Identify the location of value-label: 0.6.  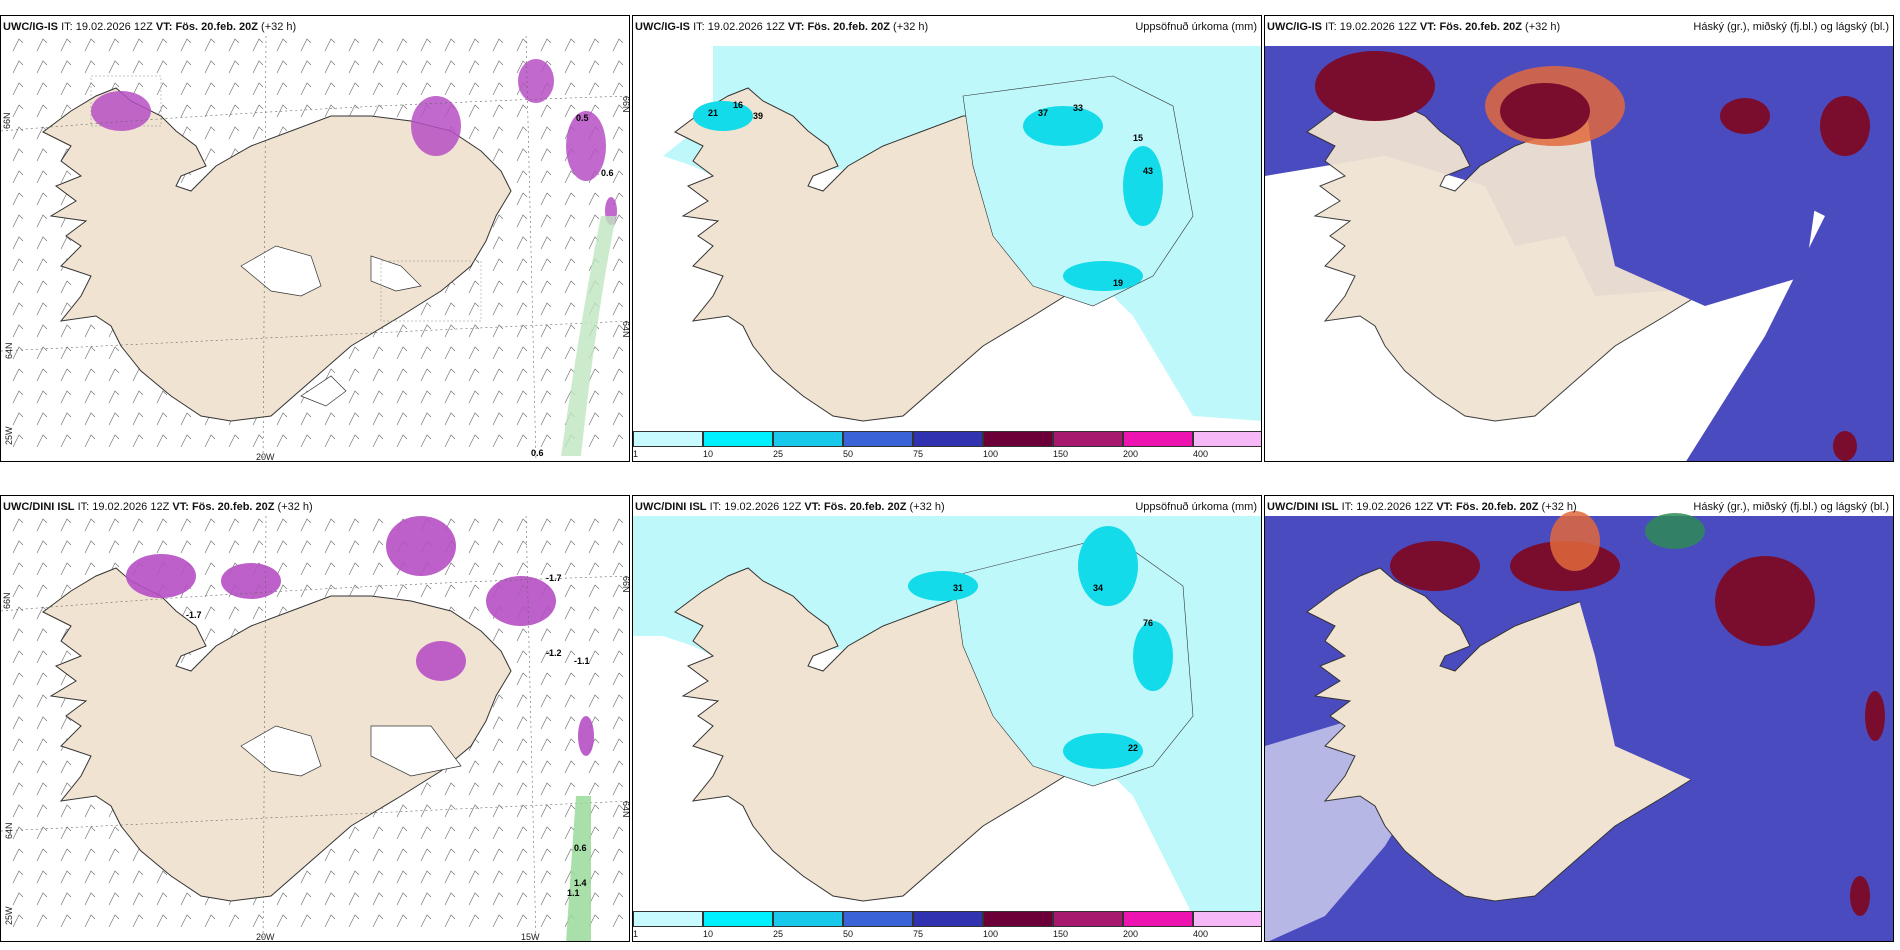
(607, 173).